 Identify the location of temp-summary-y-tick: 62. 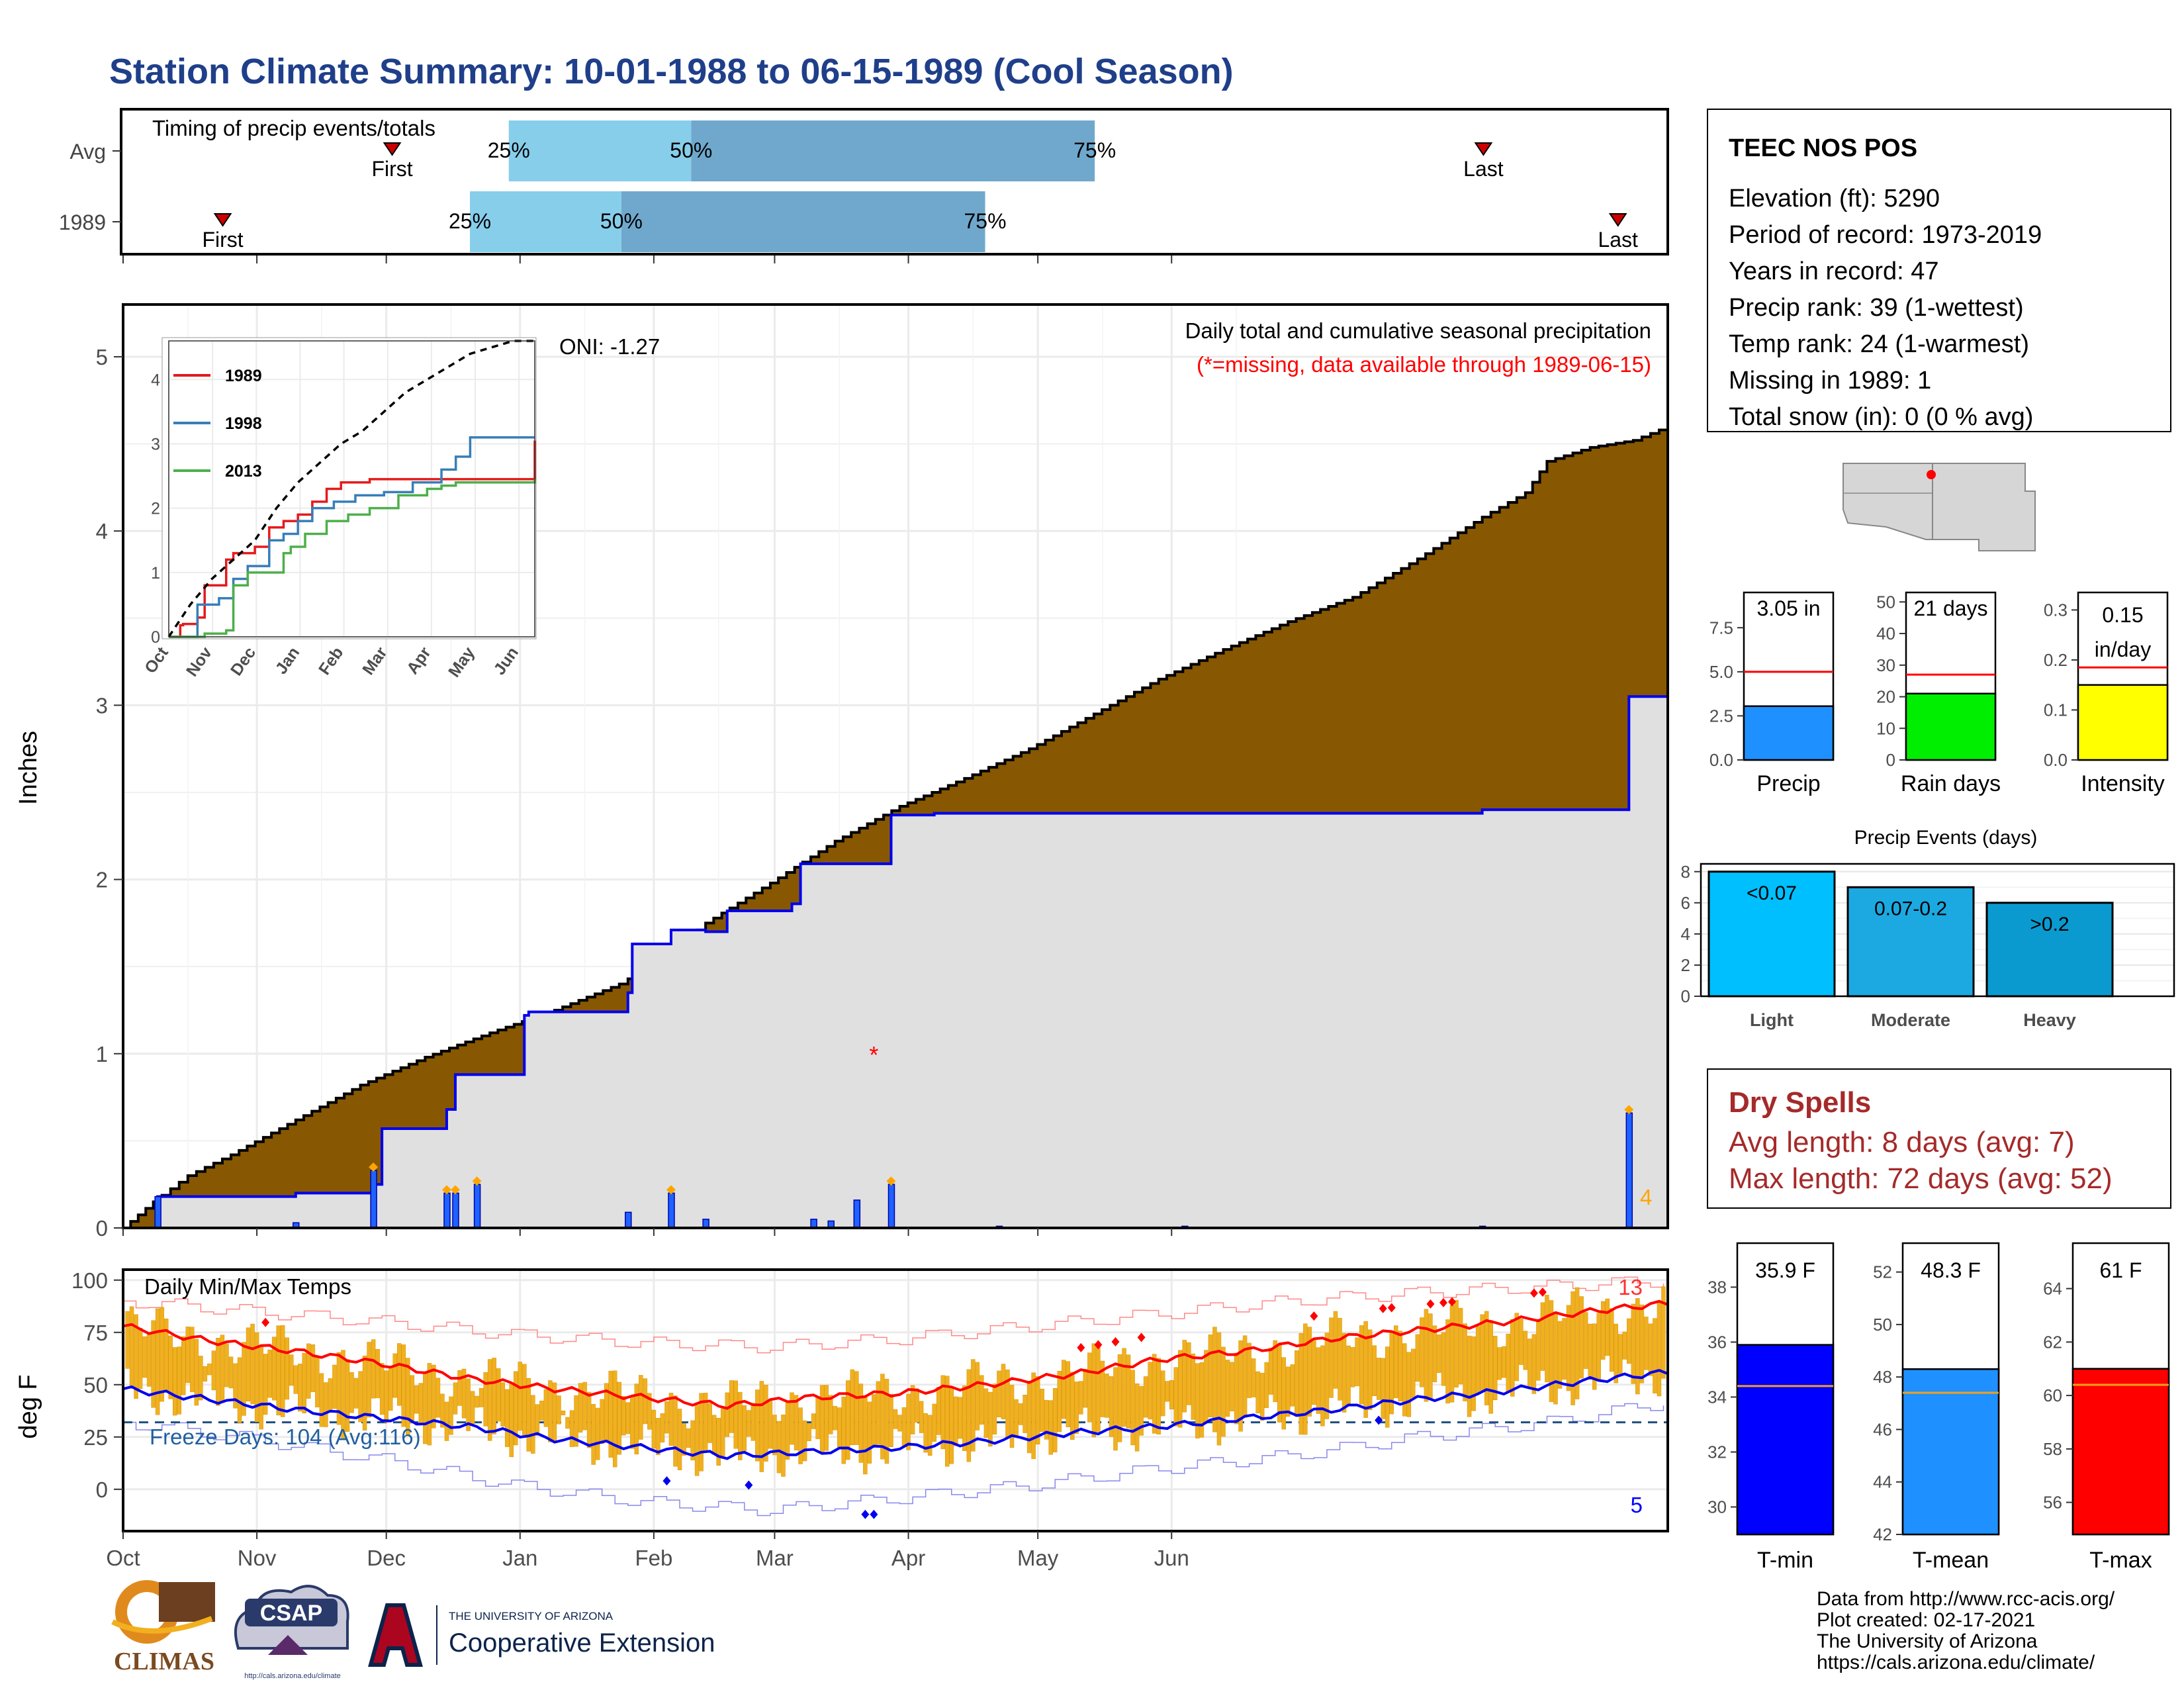
(2052, 1342).